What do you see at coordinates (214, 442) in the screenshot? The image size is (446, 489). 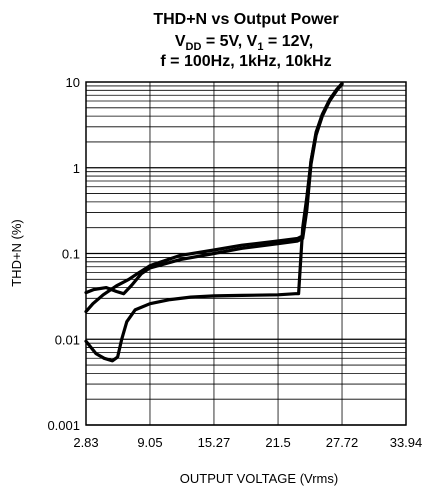 I see `x-tick-label: 15.27` at bounding box center [214, 442].